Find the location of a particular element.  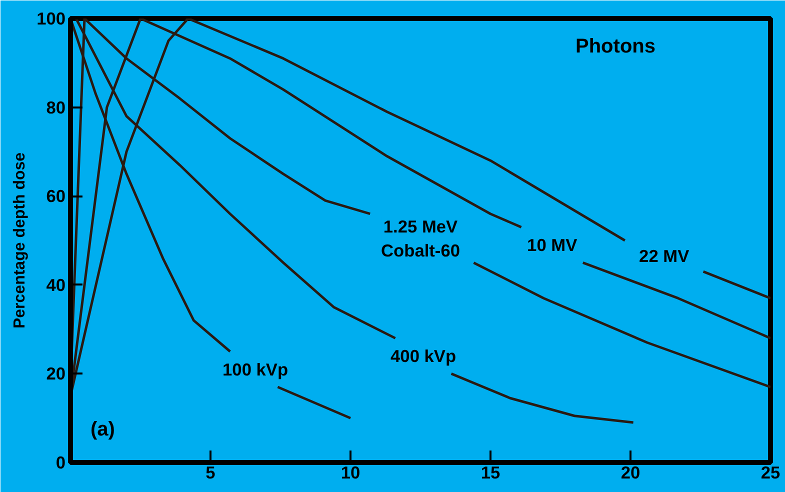

series-label: 100 kVp is located at coordinates (255, 369).